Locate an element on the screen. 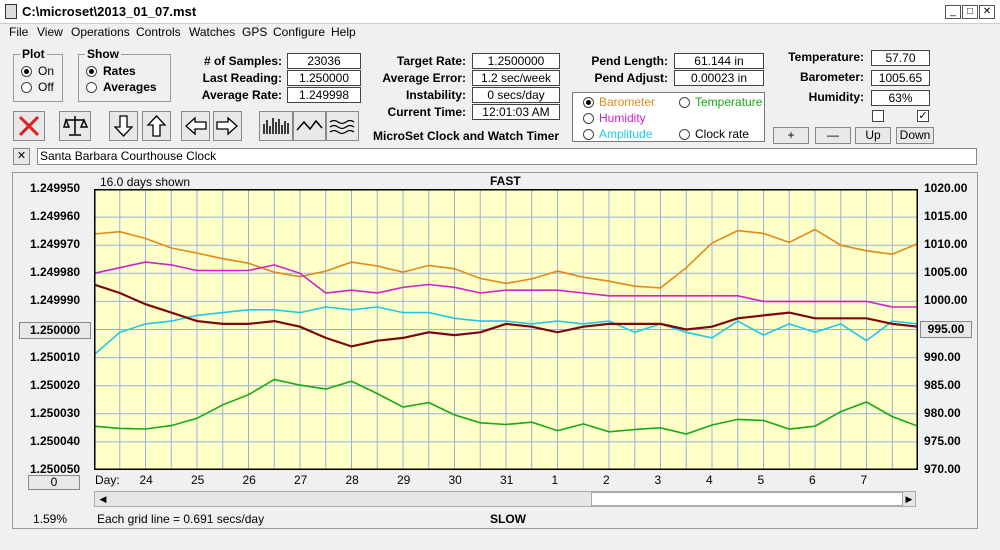  left-axis-tick: 1.250020 is located at coordinates (55, 384).